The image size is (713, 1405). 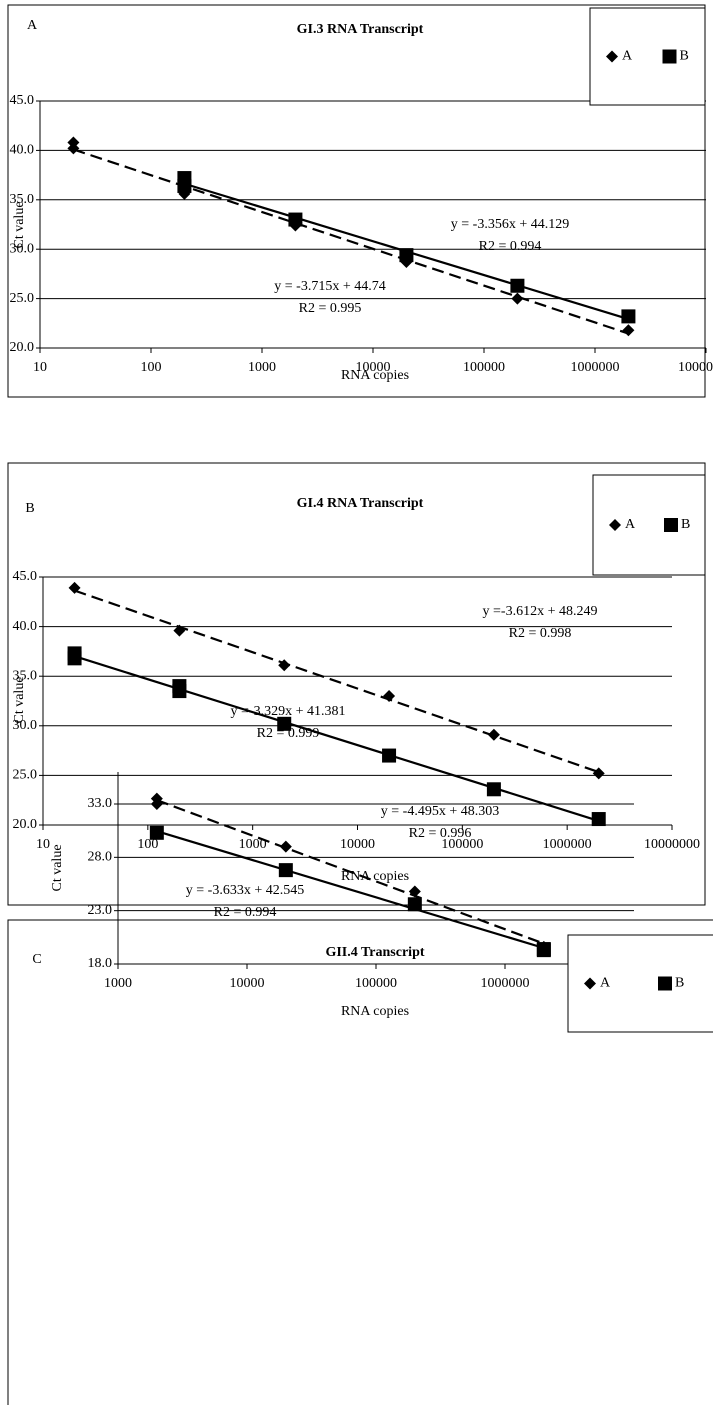 What do you see at coordinates (540, 633) in the screenshot?
I see `trendline-r2: R2 = 0.998` at bounding box center [540, 633].